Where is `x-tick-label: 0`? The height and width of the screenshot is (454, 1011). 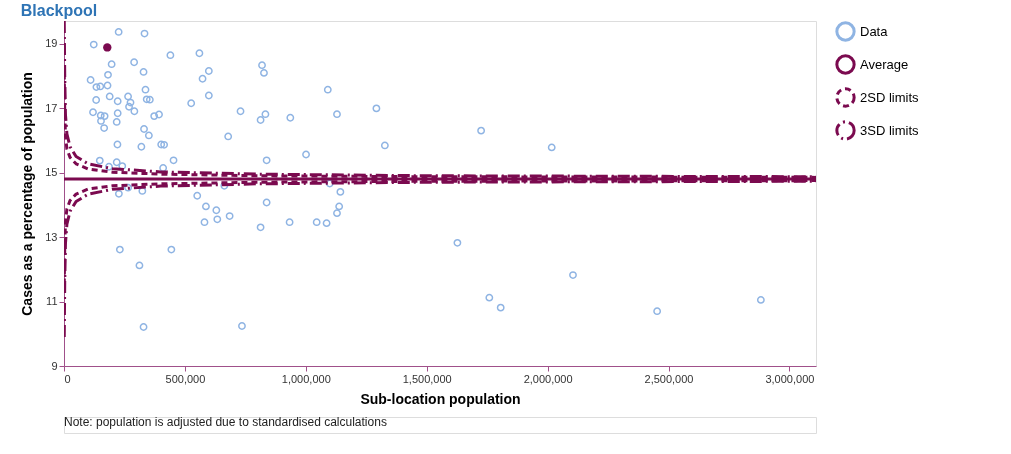 x-tick-label: 0 is located at coordinates (67, 378).